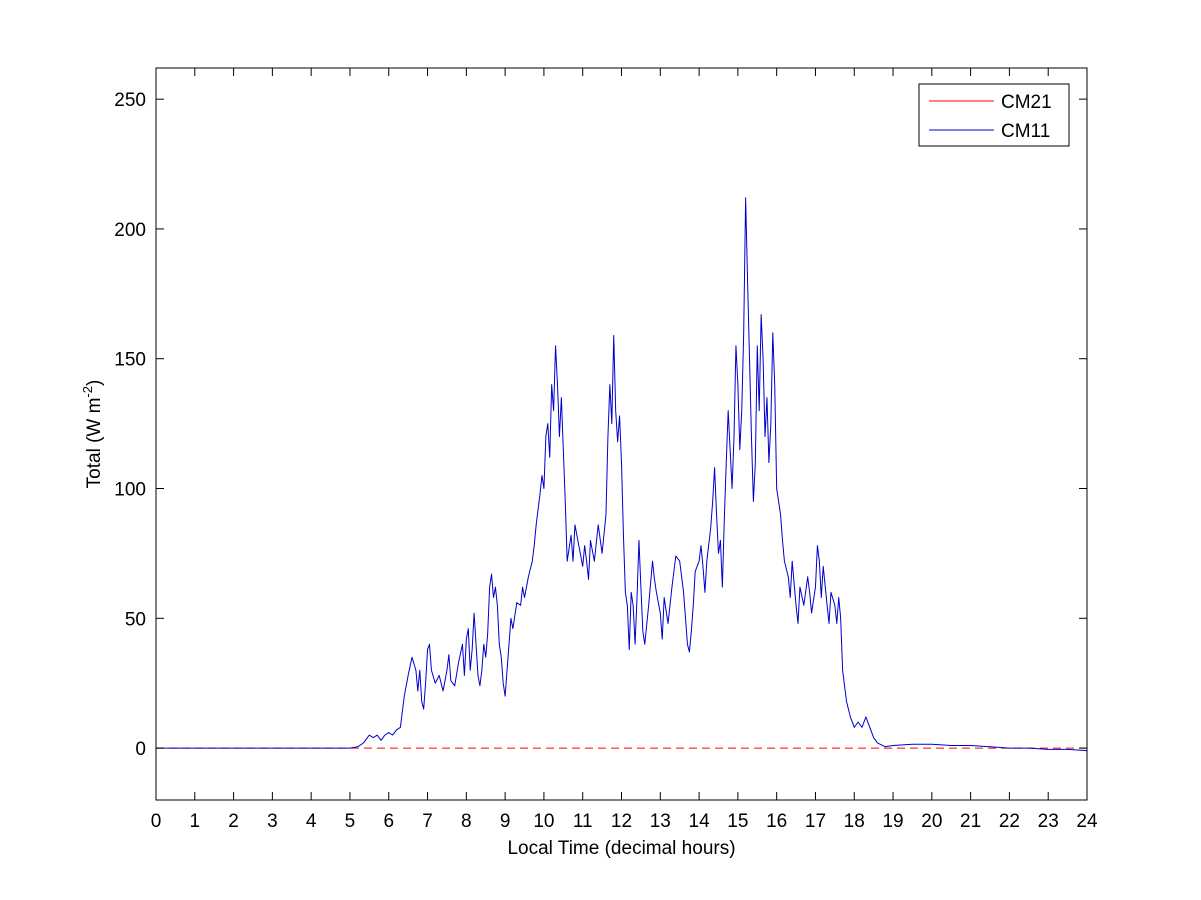 This screenshot has width=1201, height=900. What do you see at coordinates (1026, 102) in the screenshot?
I see `legend-label-cm21: CM21` at bounding box center [1026, 102].